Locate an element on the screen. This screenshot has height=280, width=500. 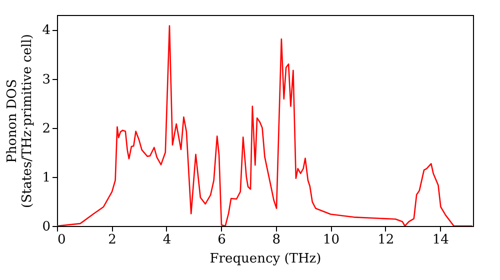
y-tick-label: 3 is located at coordinates (46, 80).